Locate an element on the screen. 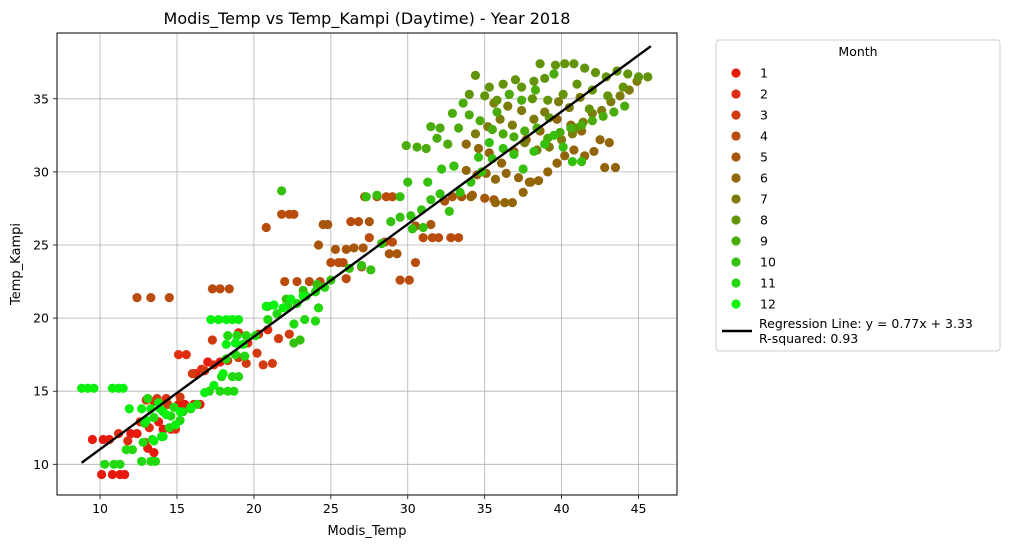 The width and height of the screenshot is (1011, 547). legend-r-squared-label: R-squared: 0.93 is located at coordinates (808, 338).